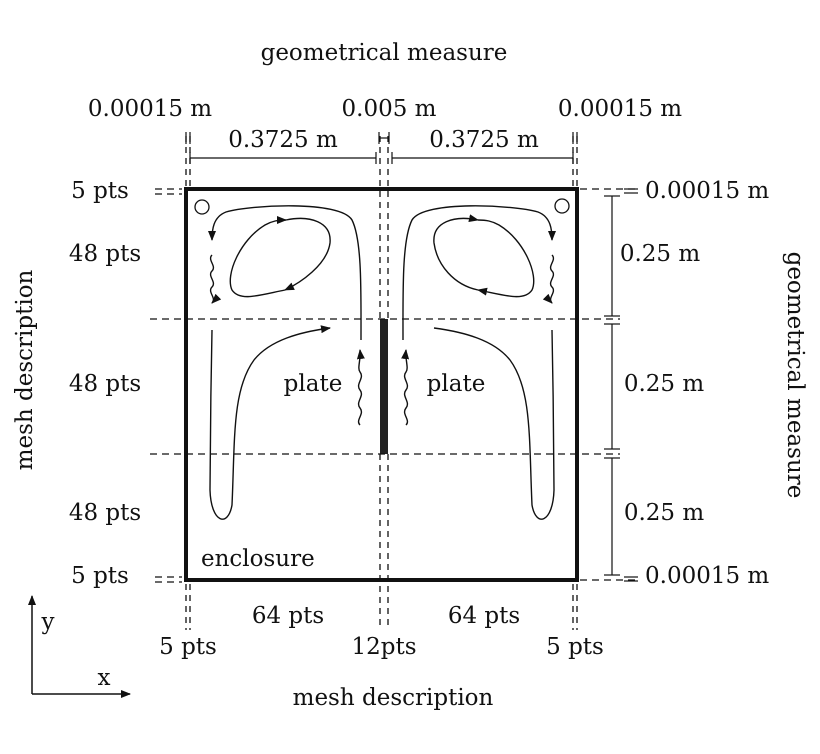  I want to click on left-bottom-pts: 5 pts, so click(100, 576).